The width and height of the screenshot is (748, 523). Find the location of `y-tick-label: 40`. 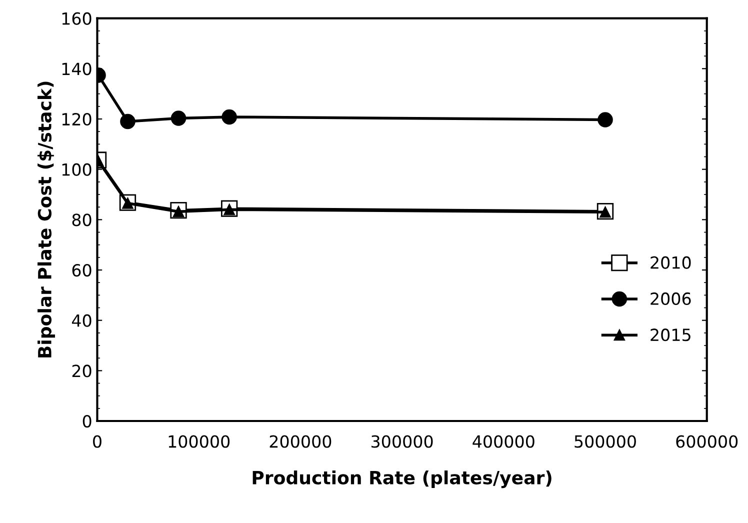

y-tick-label: 40 is located at coordinates (82, 320).